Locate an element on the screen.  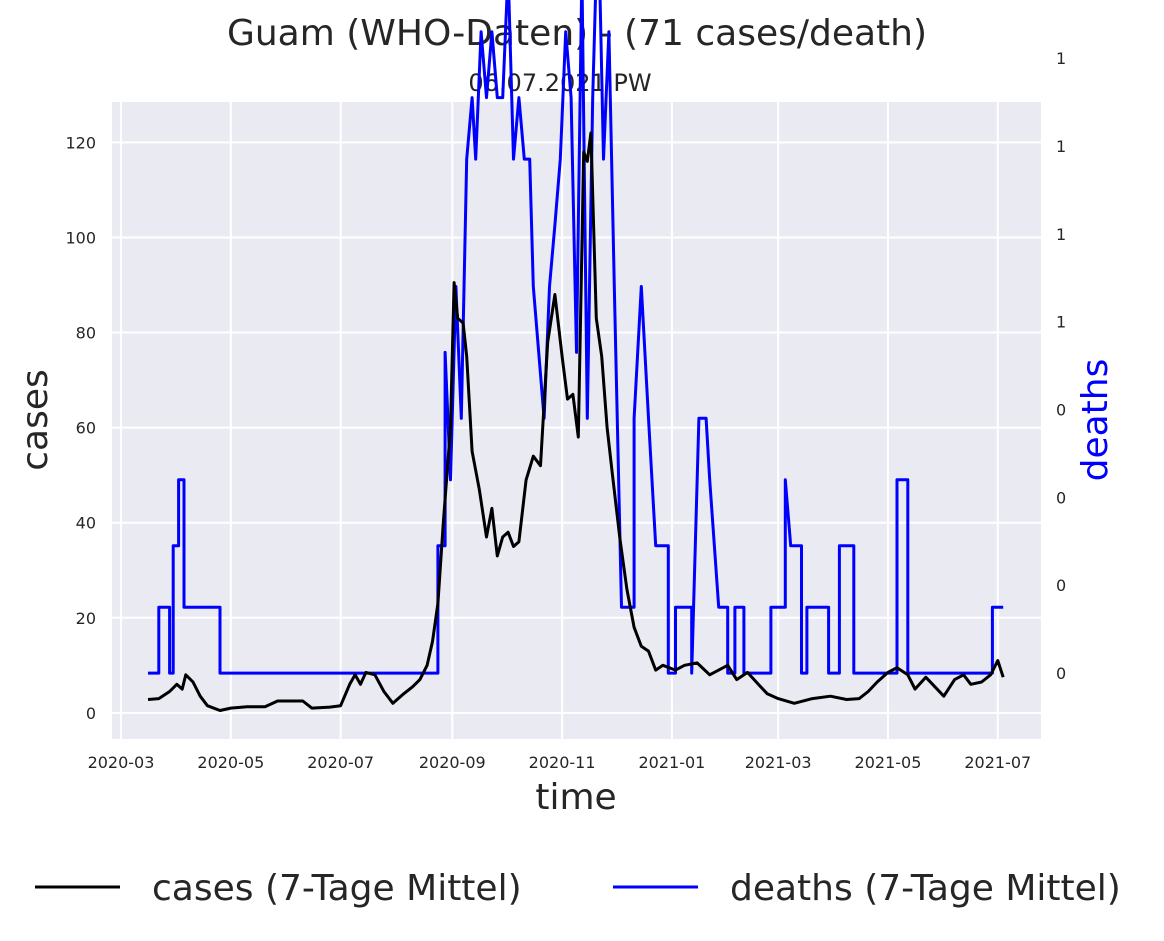
x-tick-label: 2021-05 is located at coordinates (888, 762).